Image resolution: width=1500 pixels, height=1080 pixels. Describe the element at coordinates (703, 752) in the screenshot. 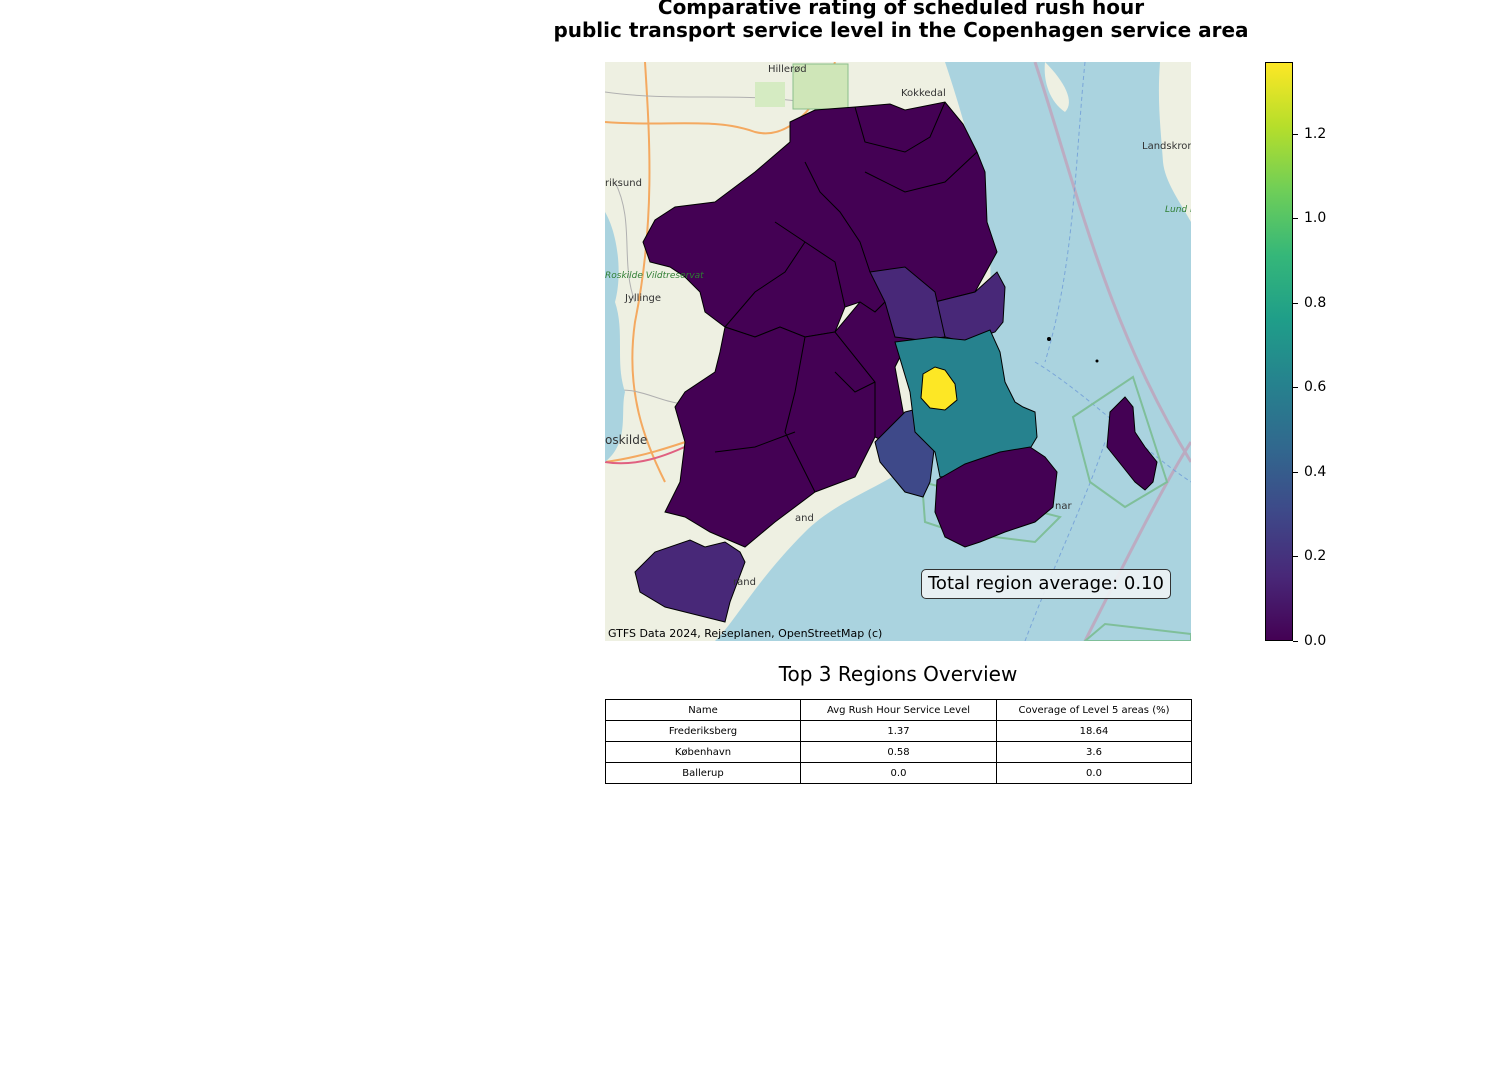

I see `table-cell-name: København` at that location.